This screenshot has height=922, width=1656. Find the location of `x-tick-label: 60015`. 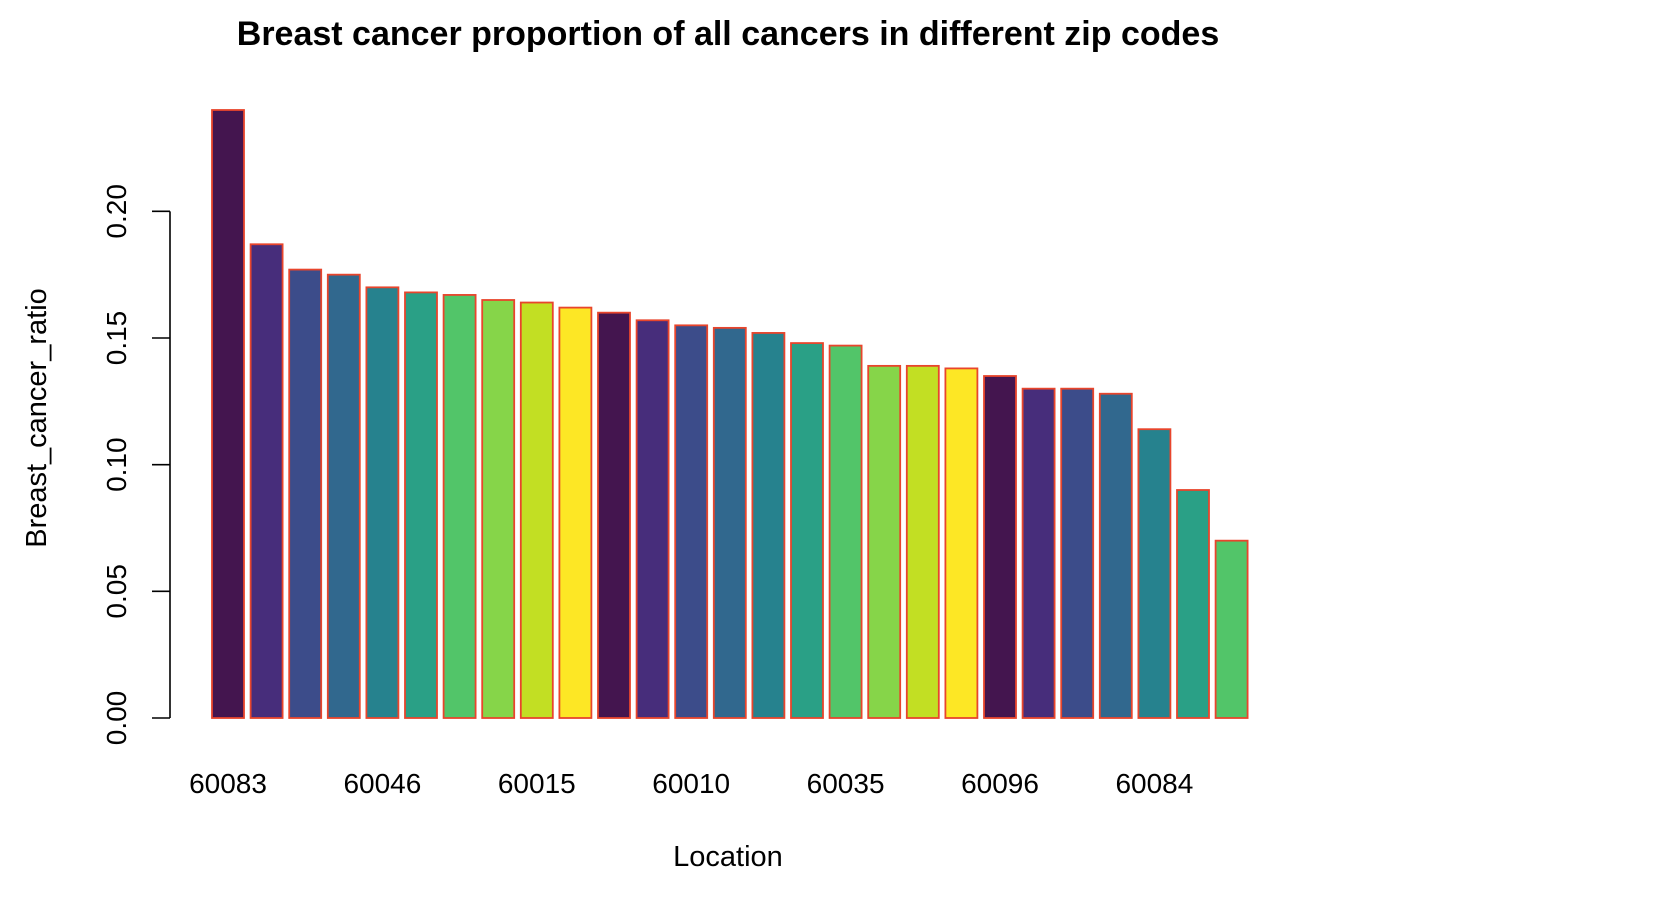

x-tick-label: 60015 is located at coordinates (537, 783).